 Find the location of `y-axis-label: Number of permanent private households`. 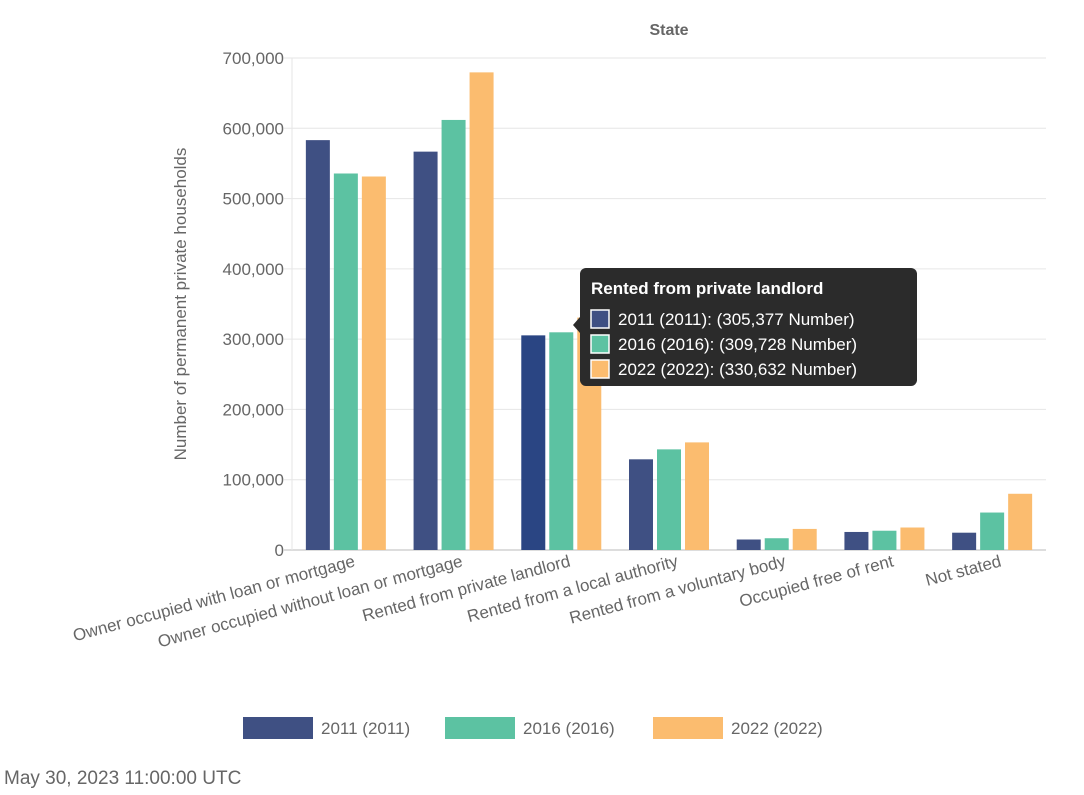

y-axis-label: Number of permanent private households is located at coordinates (180, 304).